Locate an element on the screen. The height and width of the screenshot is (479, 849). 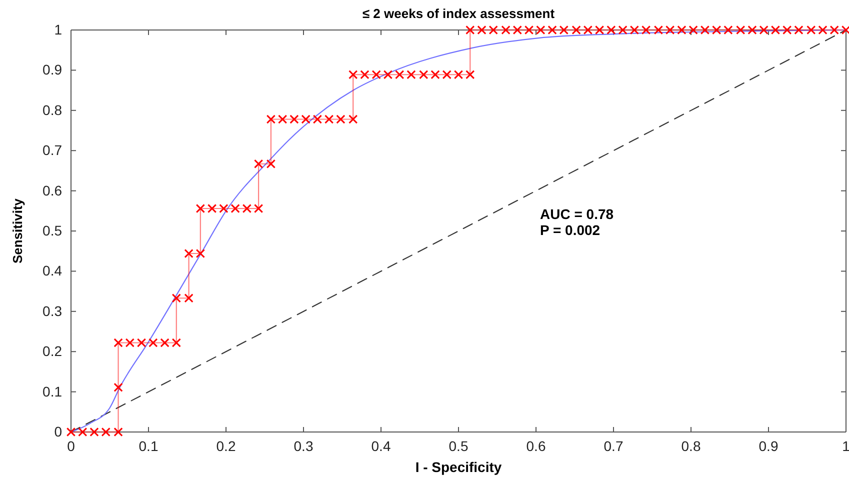
annotation: AUC = 0.78 is located at coordinates (577, 214).